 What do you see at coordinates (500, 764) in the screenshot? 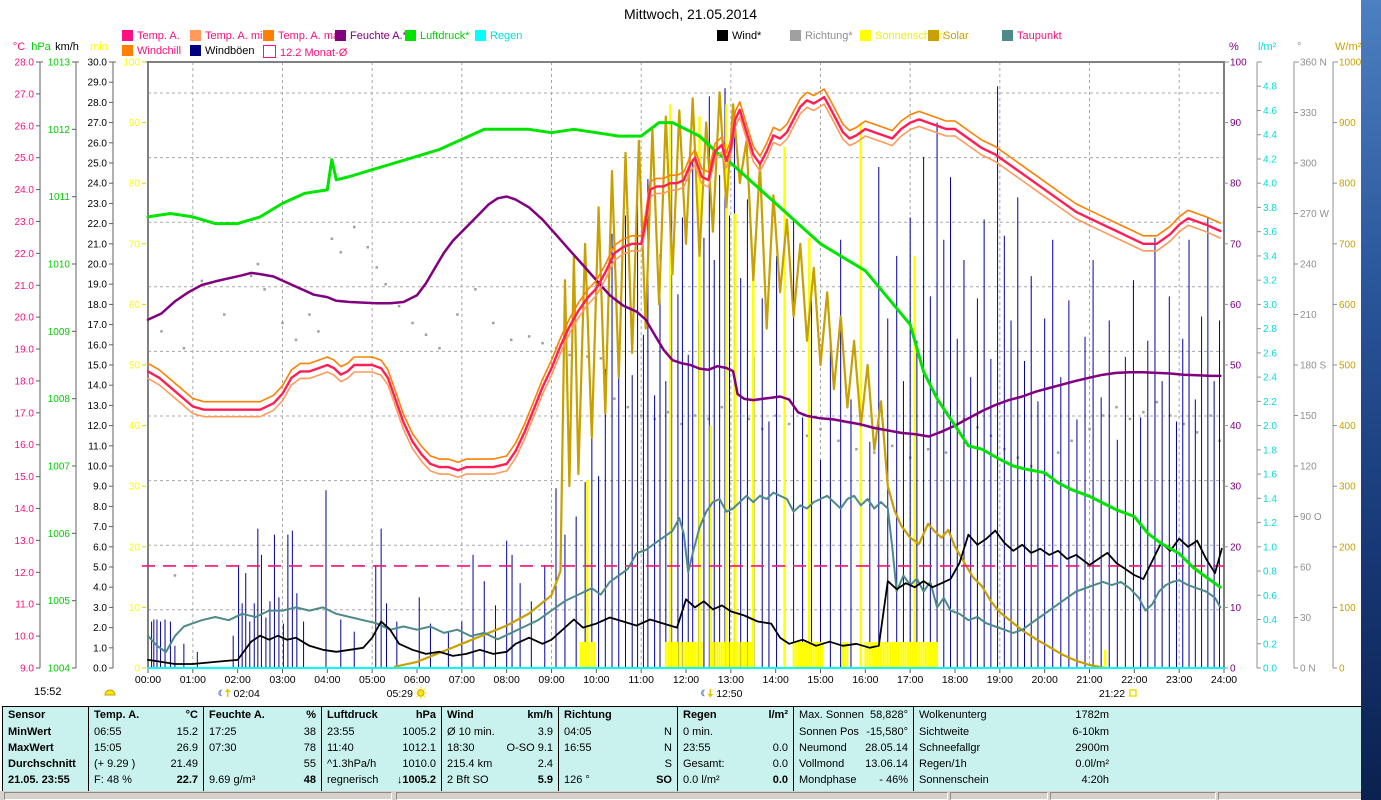
I see `table-row: 215.4 km 2.4` at bounding box center [500, 764].